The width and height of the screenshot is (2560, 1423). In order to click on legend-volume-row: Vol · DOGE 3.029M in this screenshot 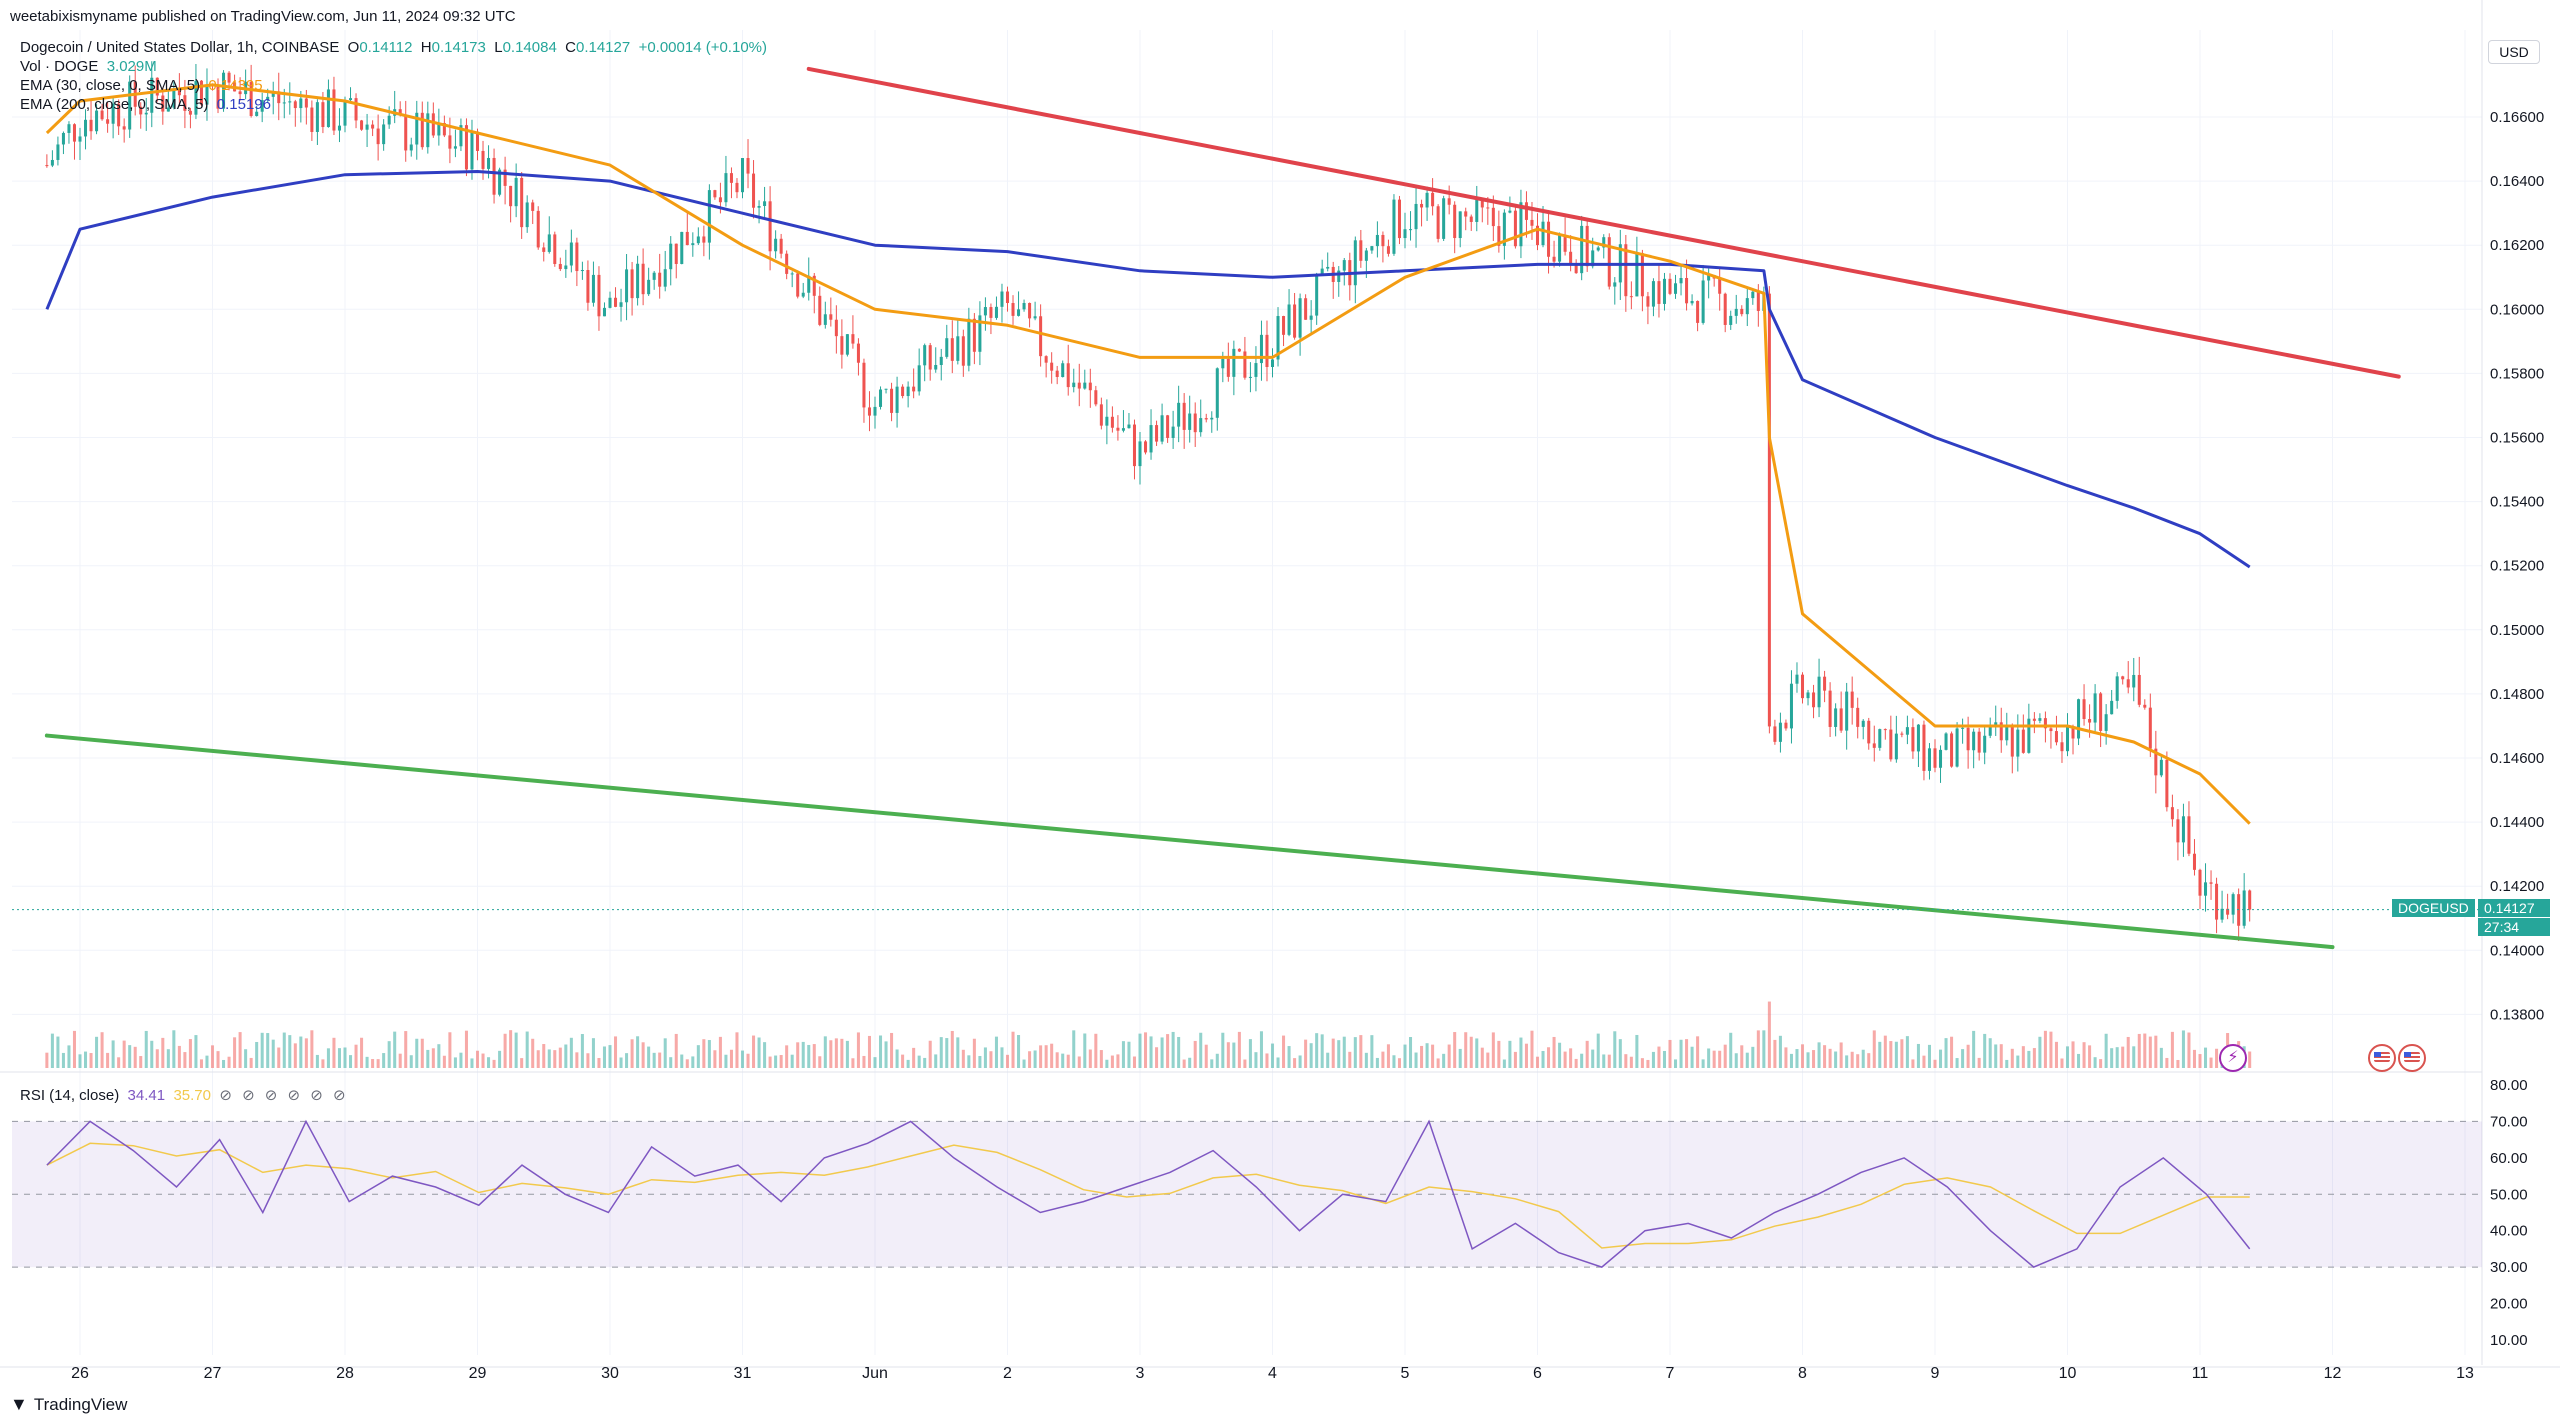, I will do `click(393, 66)`.